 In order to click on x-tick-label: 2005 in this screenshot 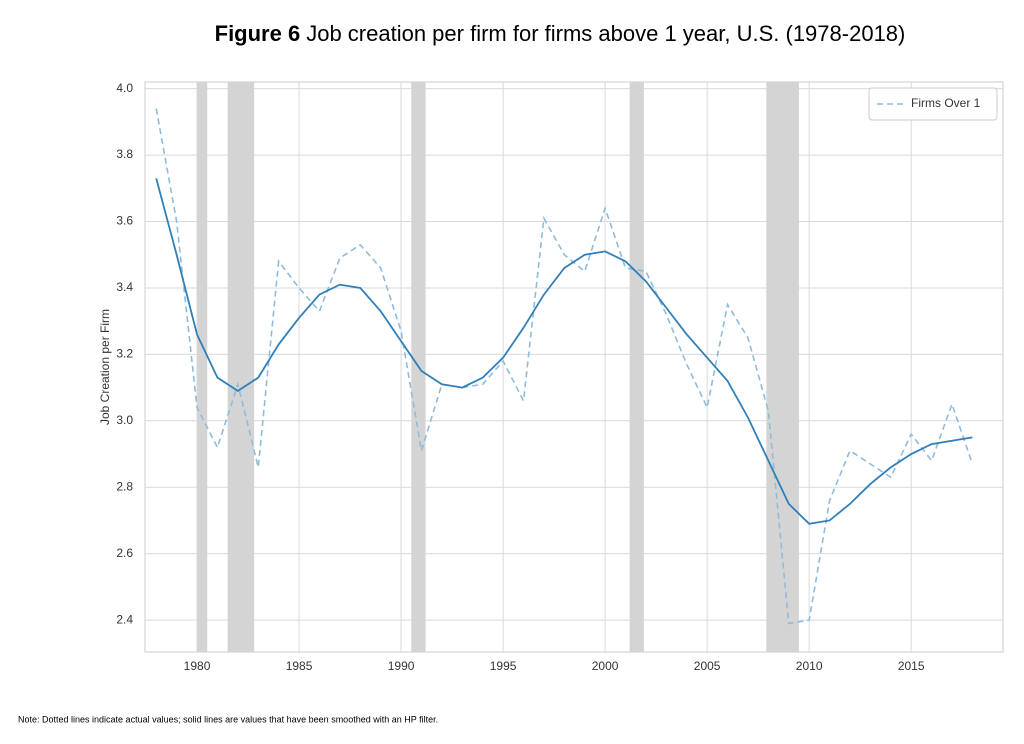, I will do `click(707, 666)`.